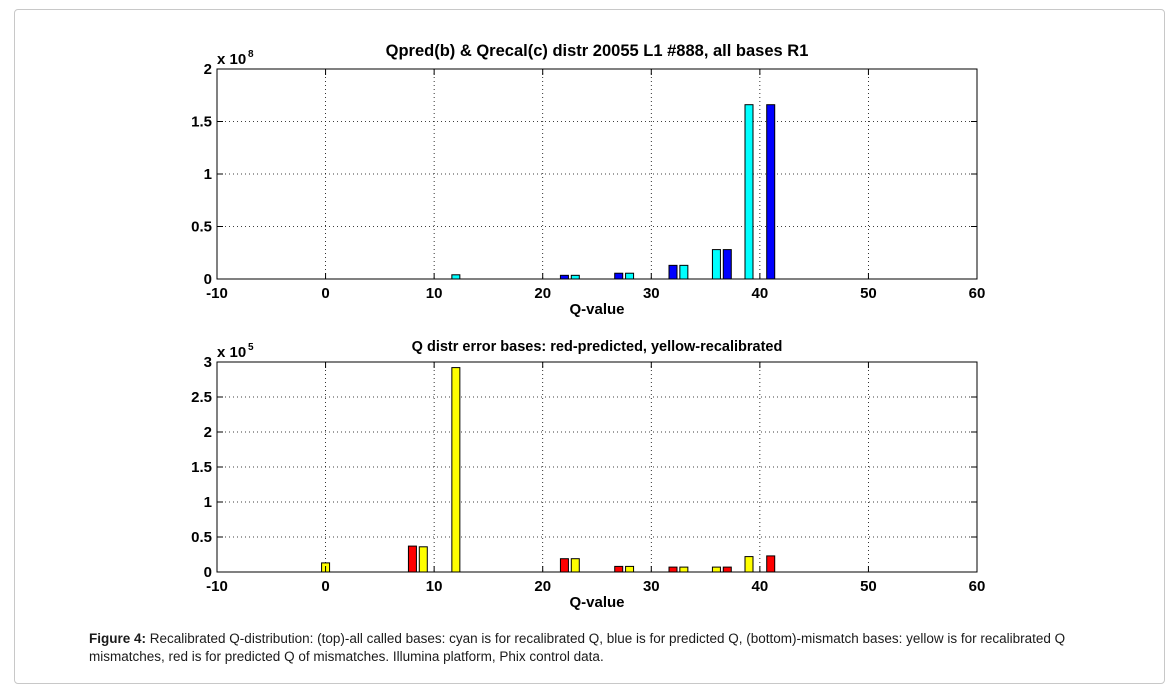 This screenshot has width=1175, height=692. Describe the element at coordinates (208, 362) in the screenshot. I see `y-tick-label: 3` at that location.